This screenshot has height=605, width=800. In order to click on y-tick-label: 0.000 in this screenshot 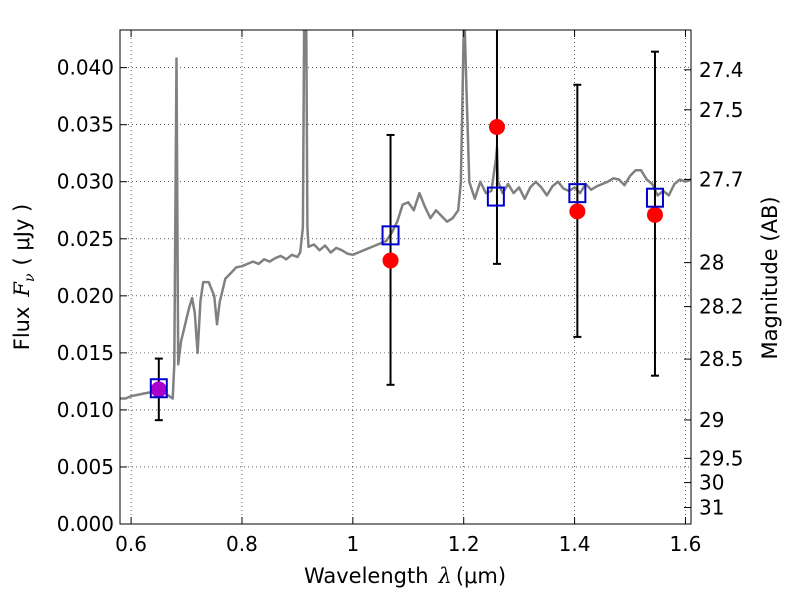, I will do `click(85, 524)`.